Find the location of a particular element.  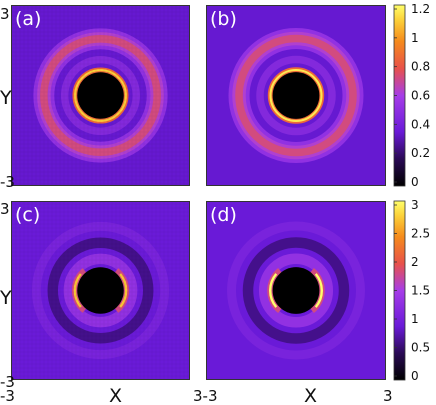

y-tick-top-2: 3 is located at coordinates (5, 209).